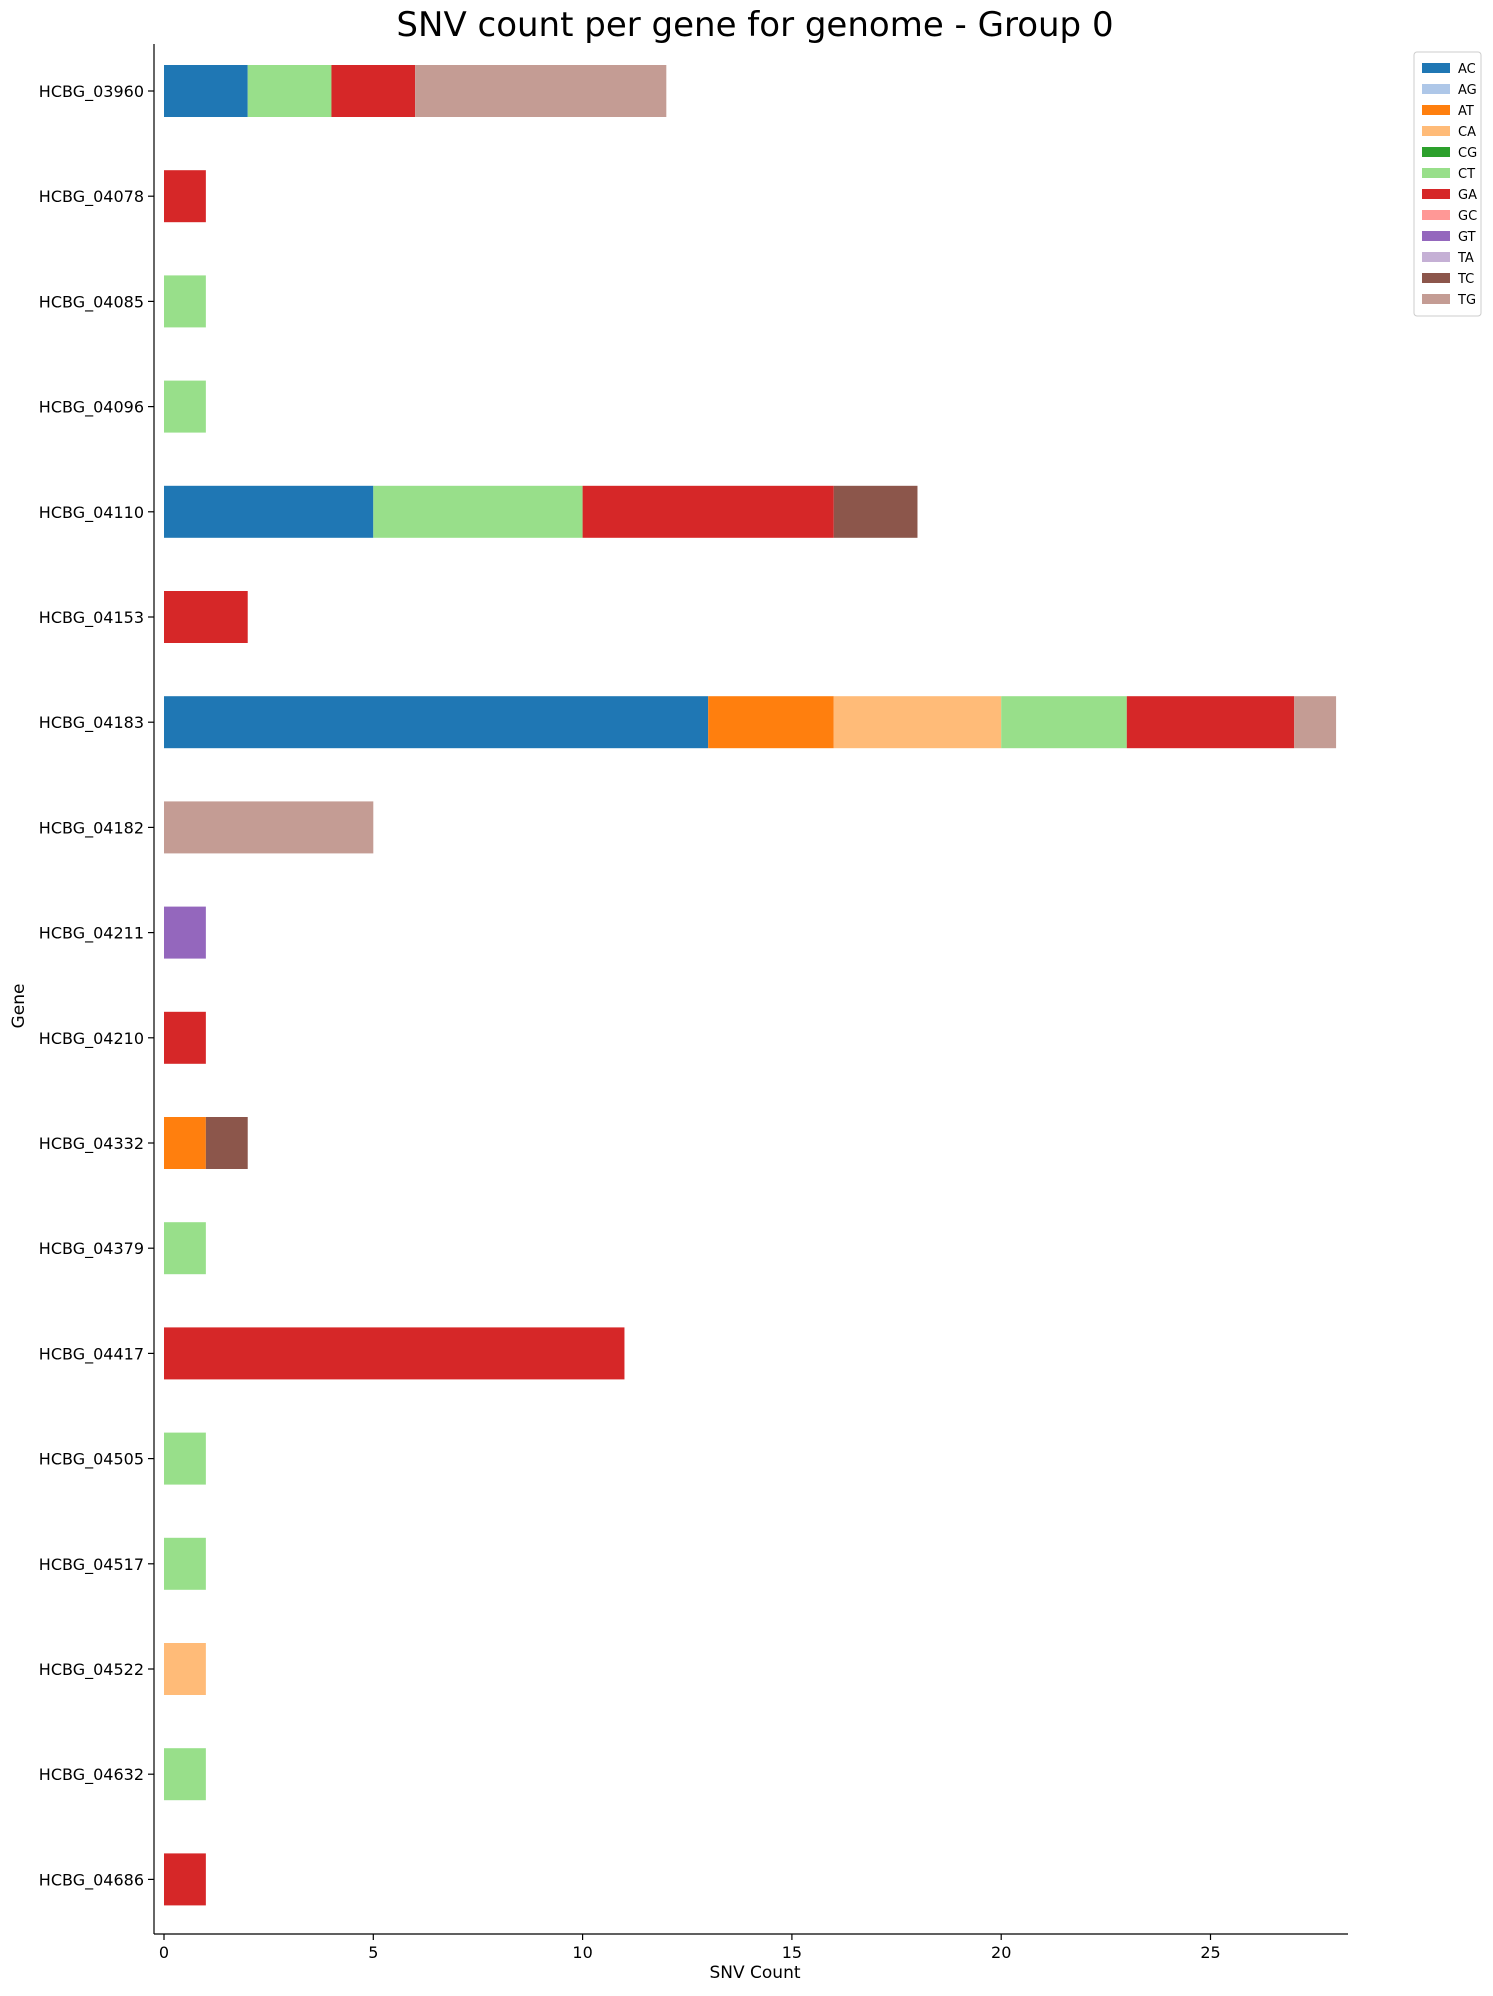 Image resolution: width=1493 pixels, height=1996 pixels. Describe the element at coordinates (1465, 258) in the screenshot. I see `legend-label: TA` at that location.